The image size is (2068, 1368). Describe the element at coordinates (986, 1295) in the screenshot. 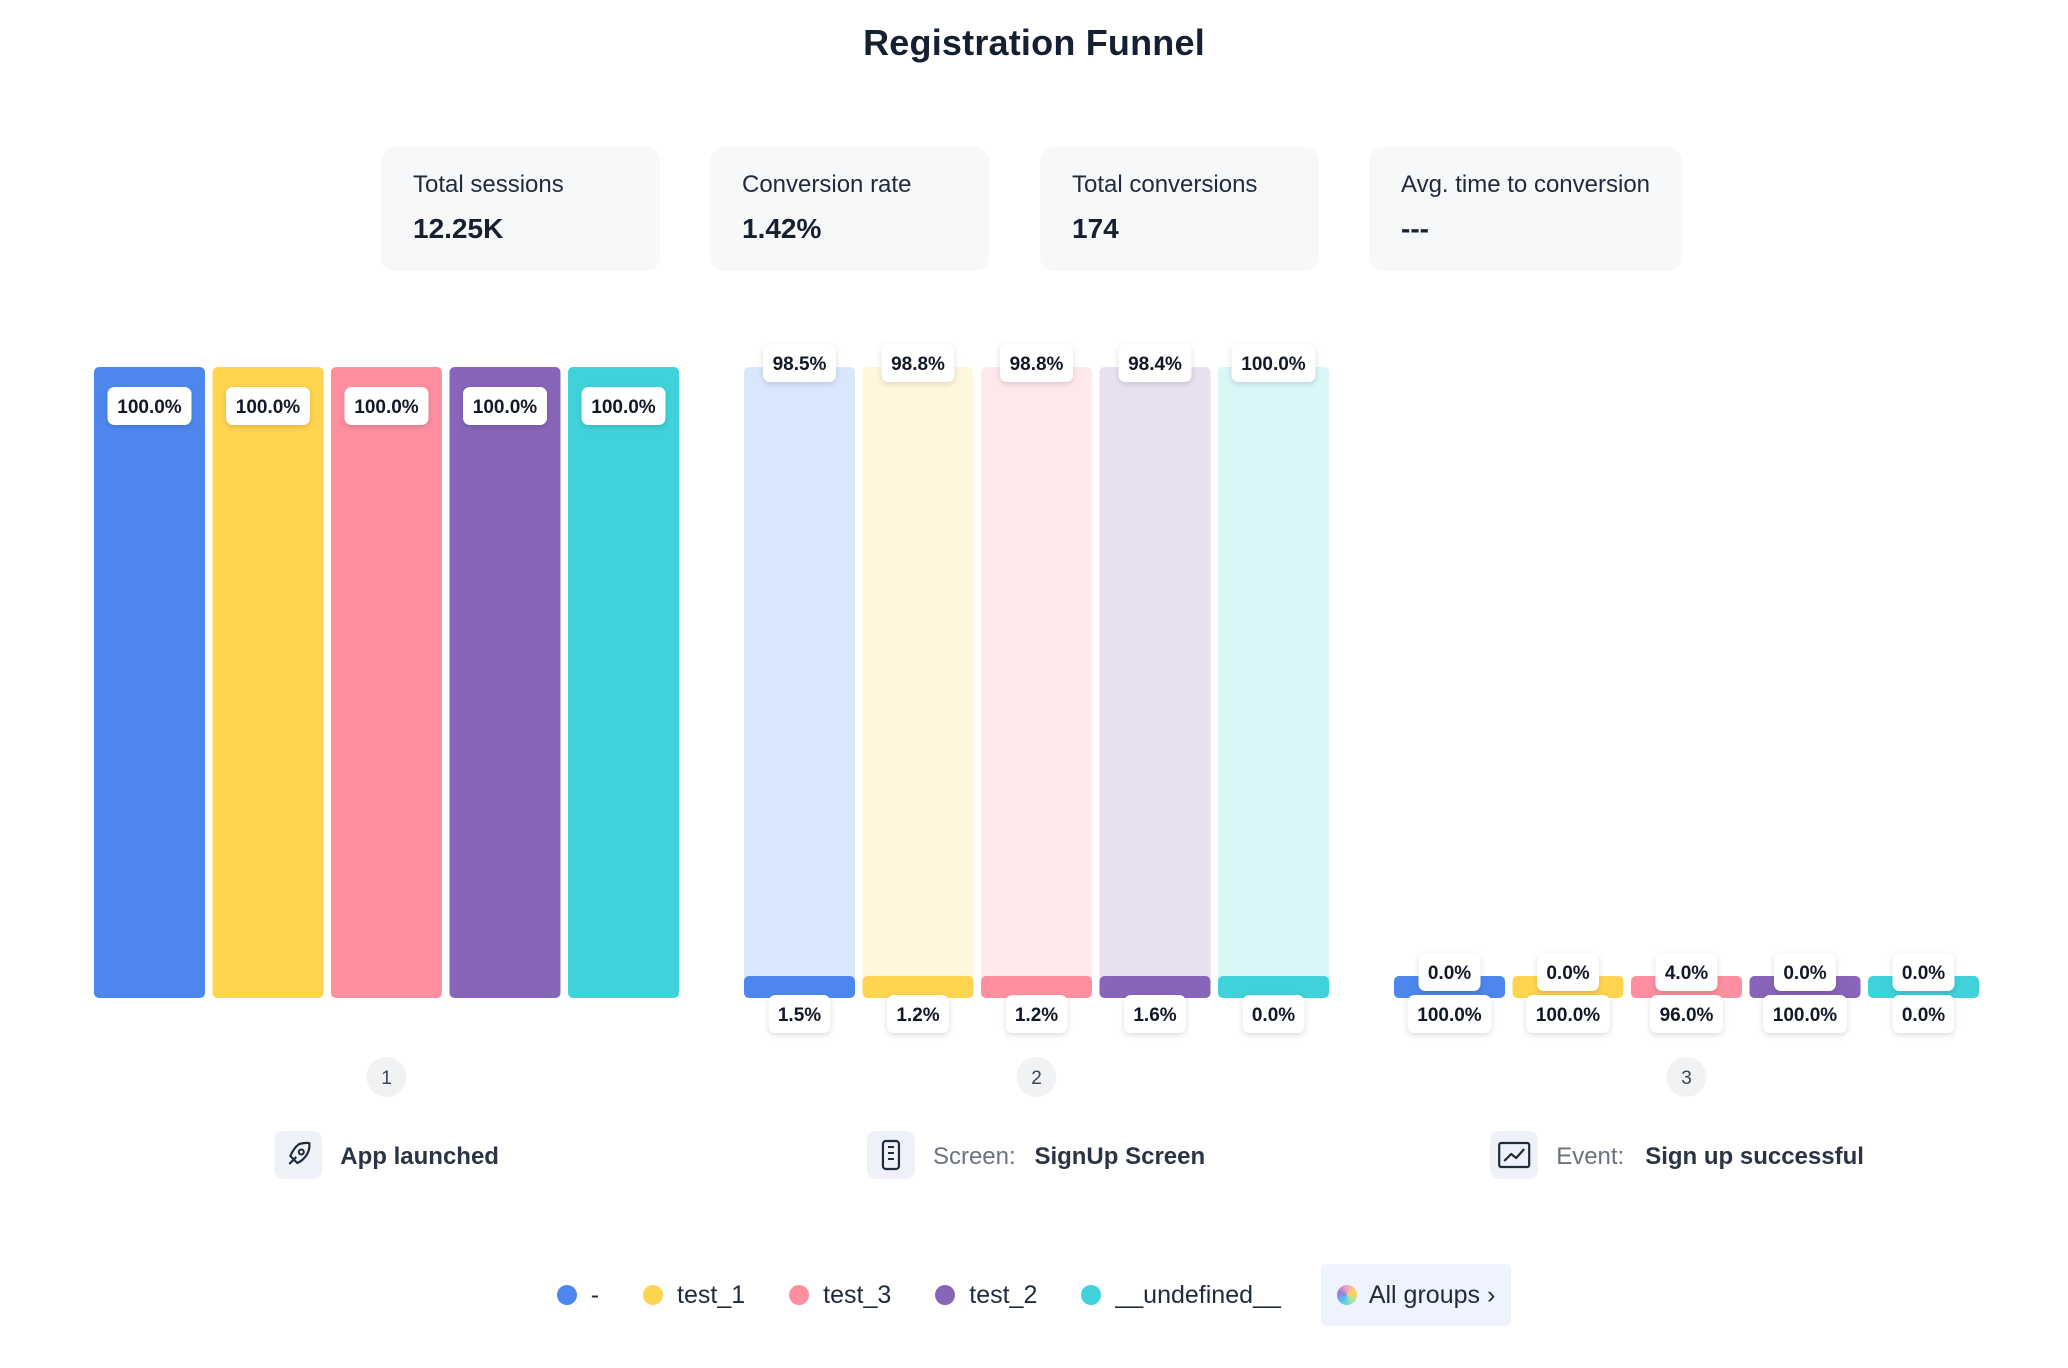

I see `legend-item: test_2` at that location.